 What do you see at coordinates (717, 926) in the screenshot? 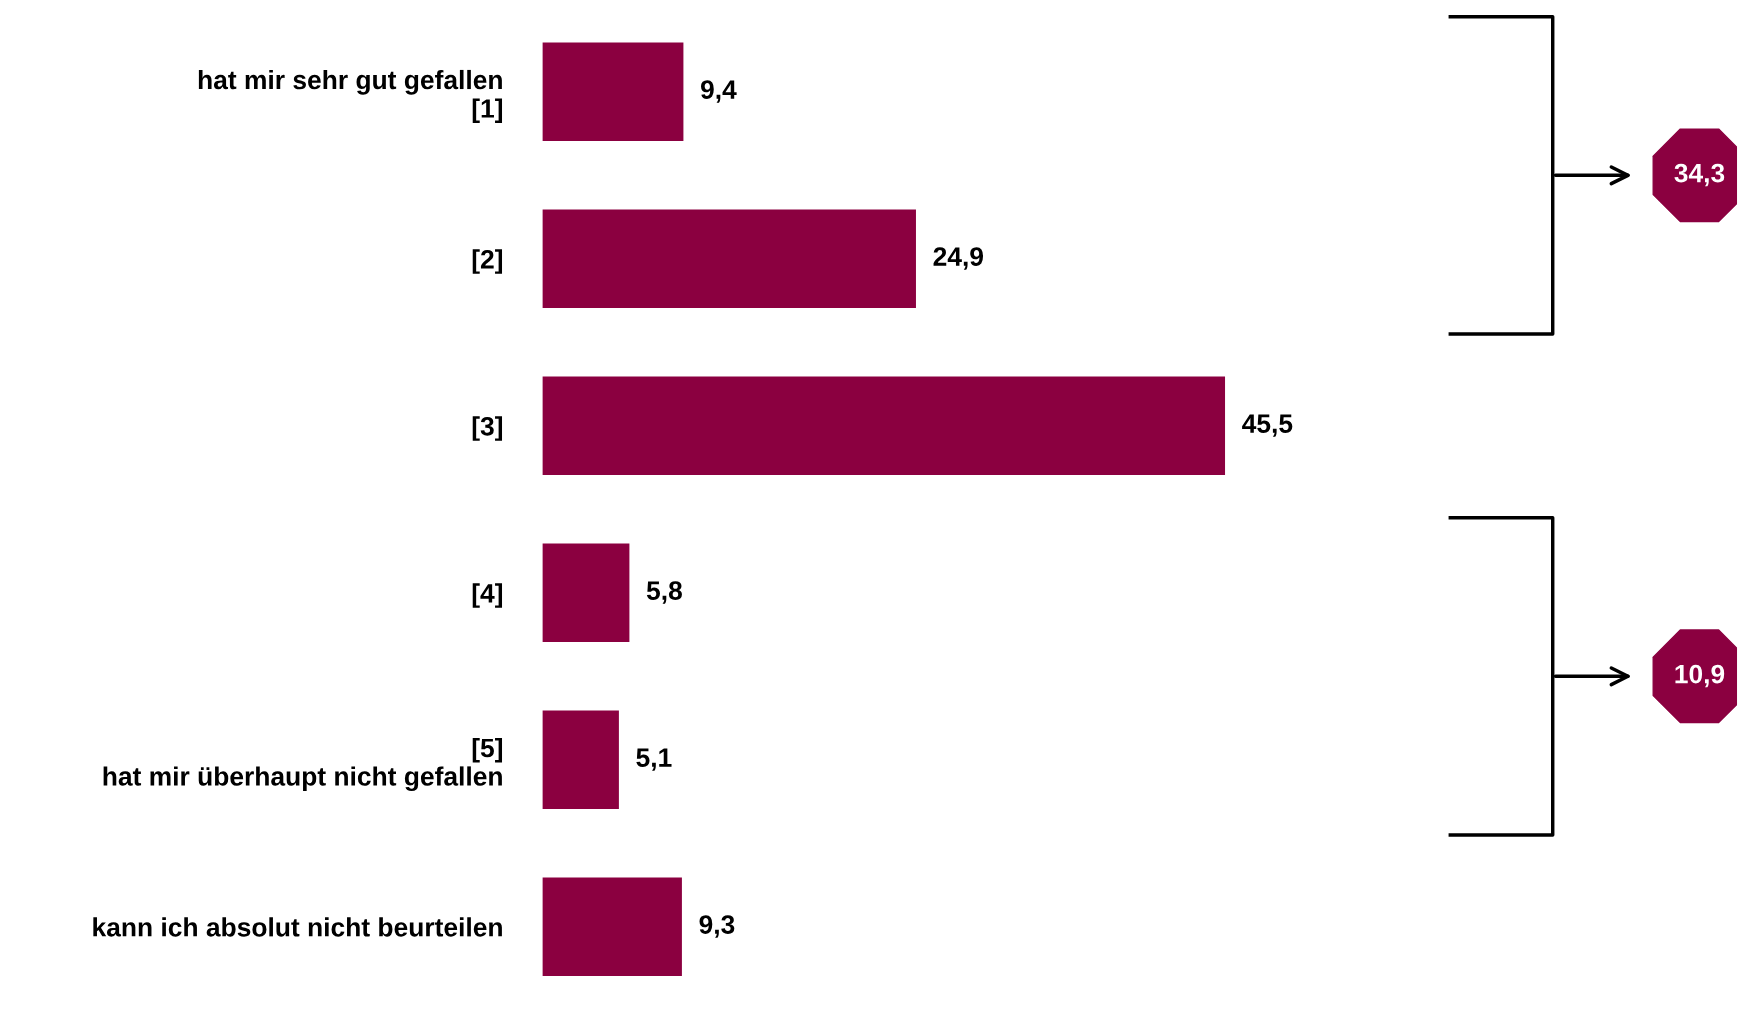
I see `data-label: 9,3` at bounding box center [717, 926].